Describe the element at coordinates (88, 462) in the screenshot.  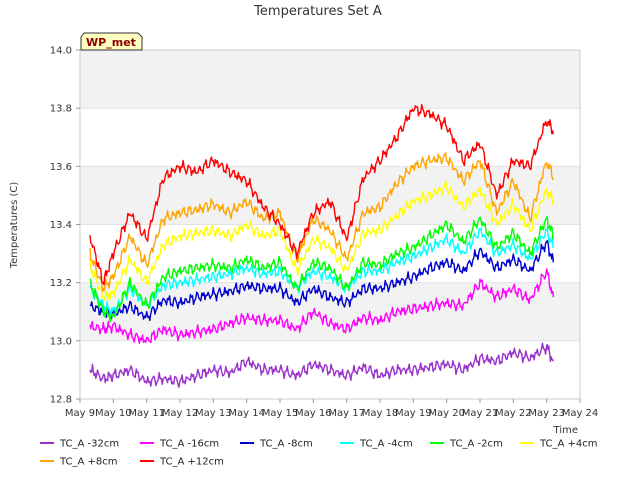
I see `legend-label: TC_A +8cm` at that location.